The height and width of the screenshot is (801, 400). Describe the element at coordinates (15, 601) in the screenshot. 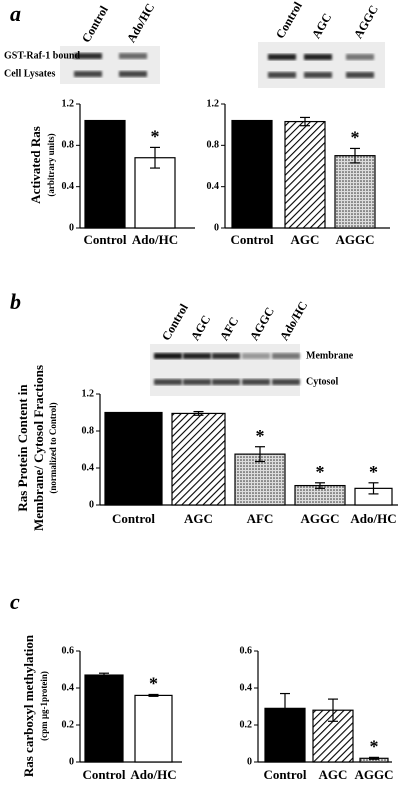

I see `panel-label: c` at that location.